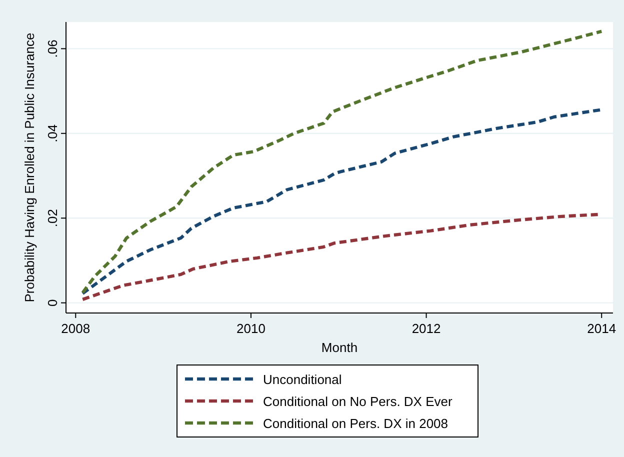 Image resolution: width=624 pixels, height=457 pixels. Describe the element at coordinates (52, 133) in the screenshot. I see `y-tick-label: .04` at that location.